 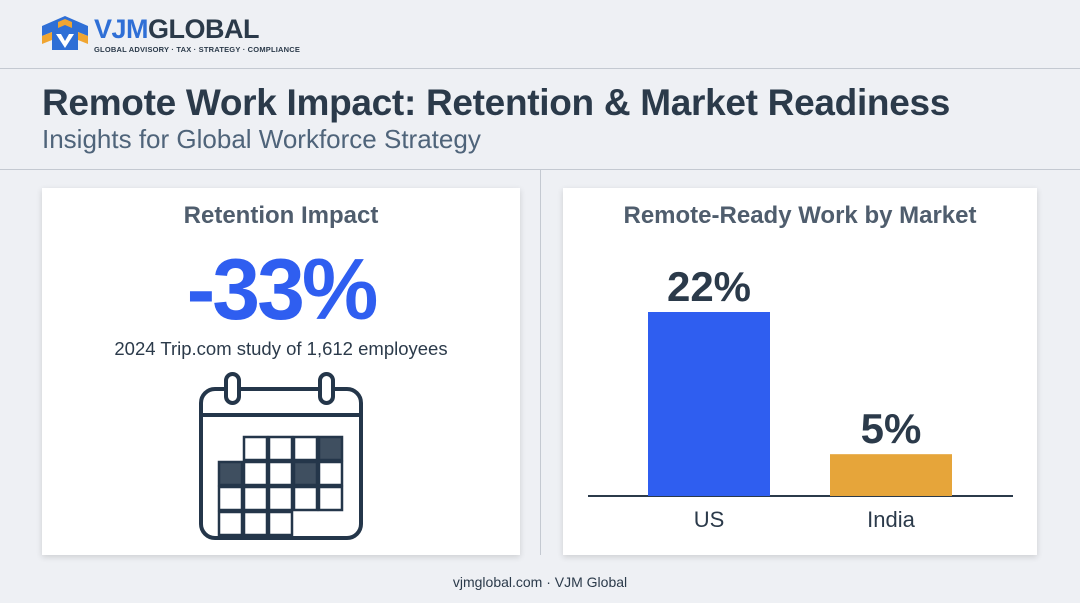 What do you see at coordinates (709, 404) in the screenshot?
I see `bar-us` at bounding box center [709, 404].